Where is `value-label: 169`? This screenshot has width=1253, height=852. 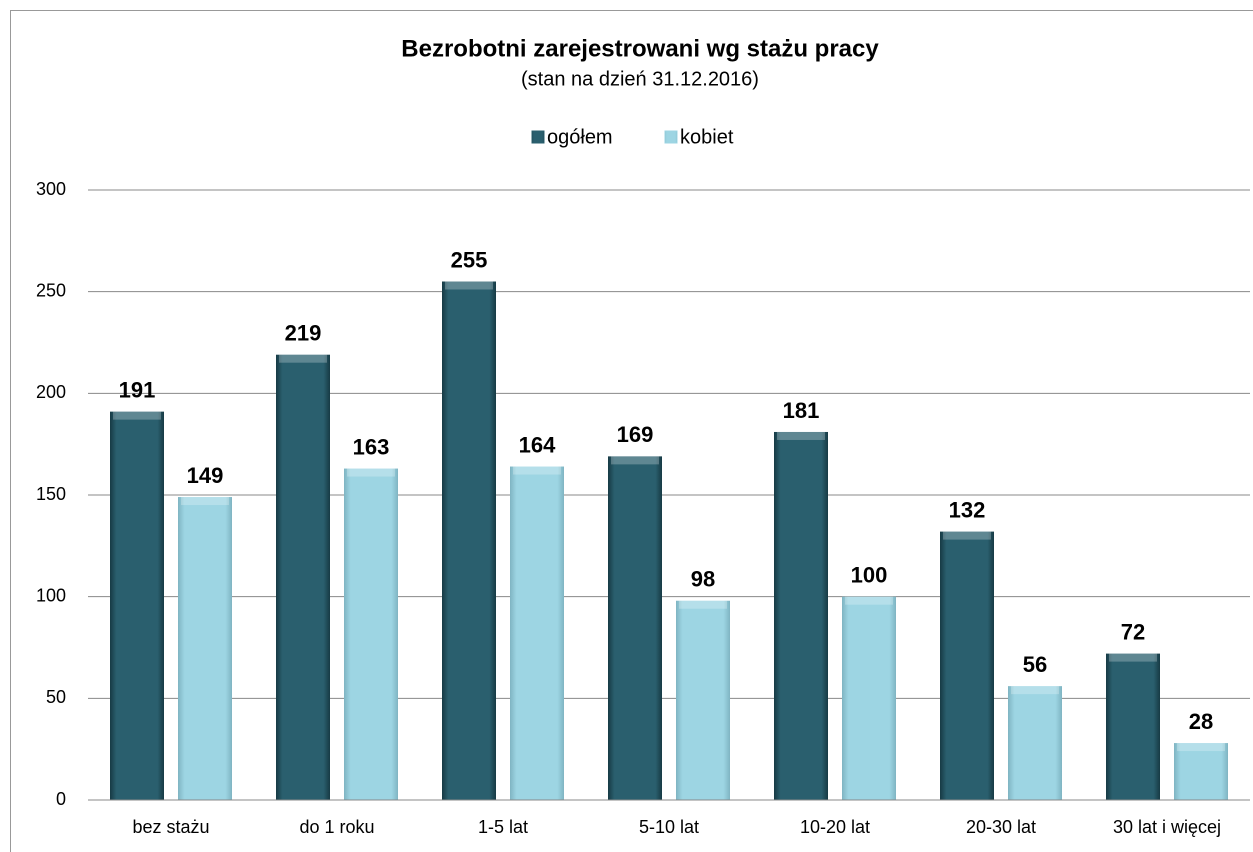 value-label: 169 is located at coordinates (635, 434).